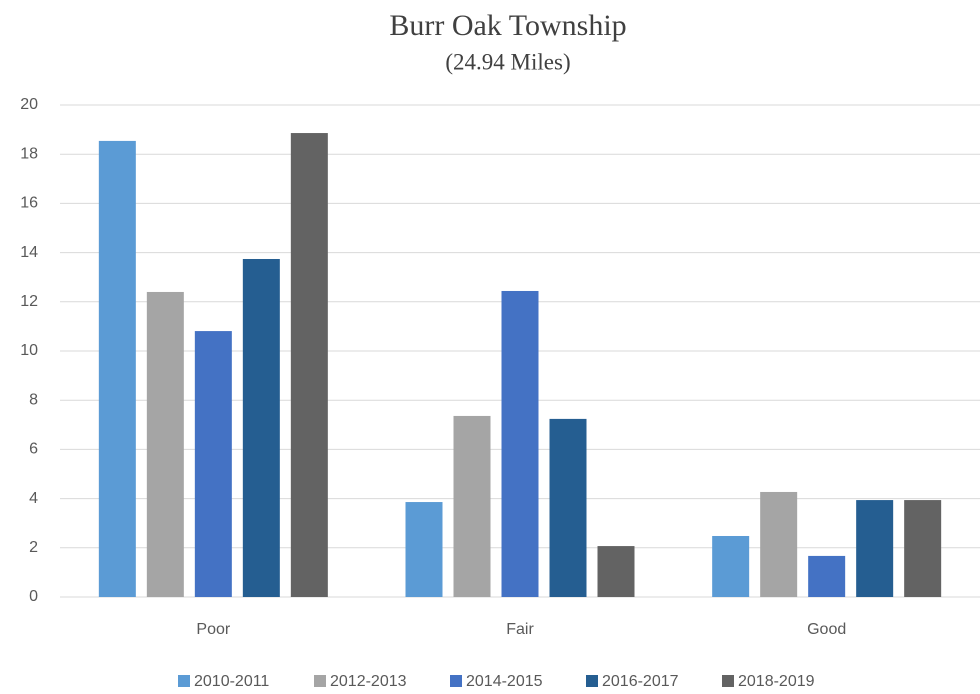 Image resolution: width=980 pixels, height=694 pixels. What do you see at coordinates (507, 25) in the screenshot?
I see `chart-title: Burr Oak Township` at bounding box center [507, 25].